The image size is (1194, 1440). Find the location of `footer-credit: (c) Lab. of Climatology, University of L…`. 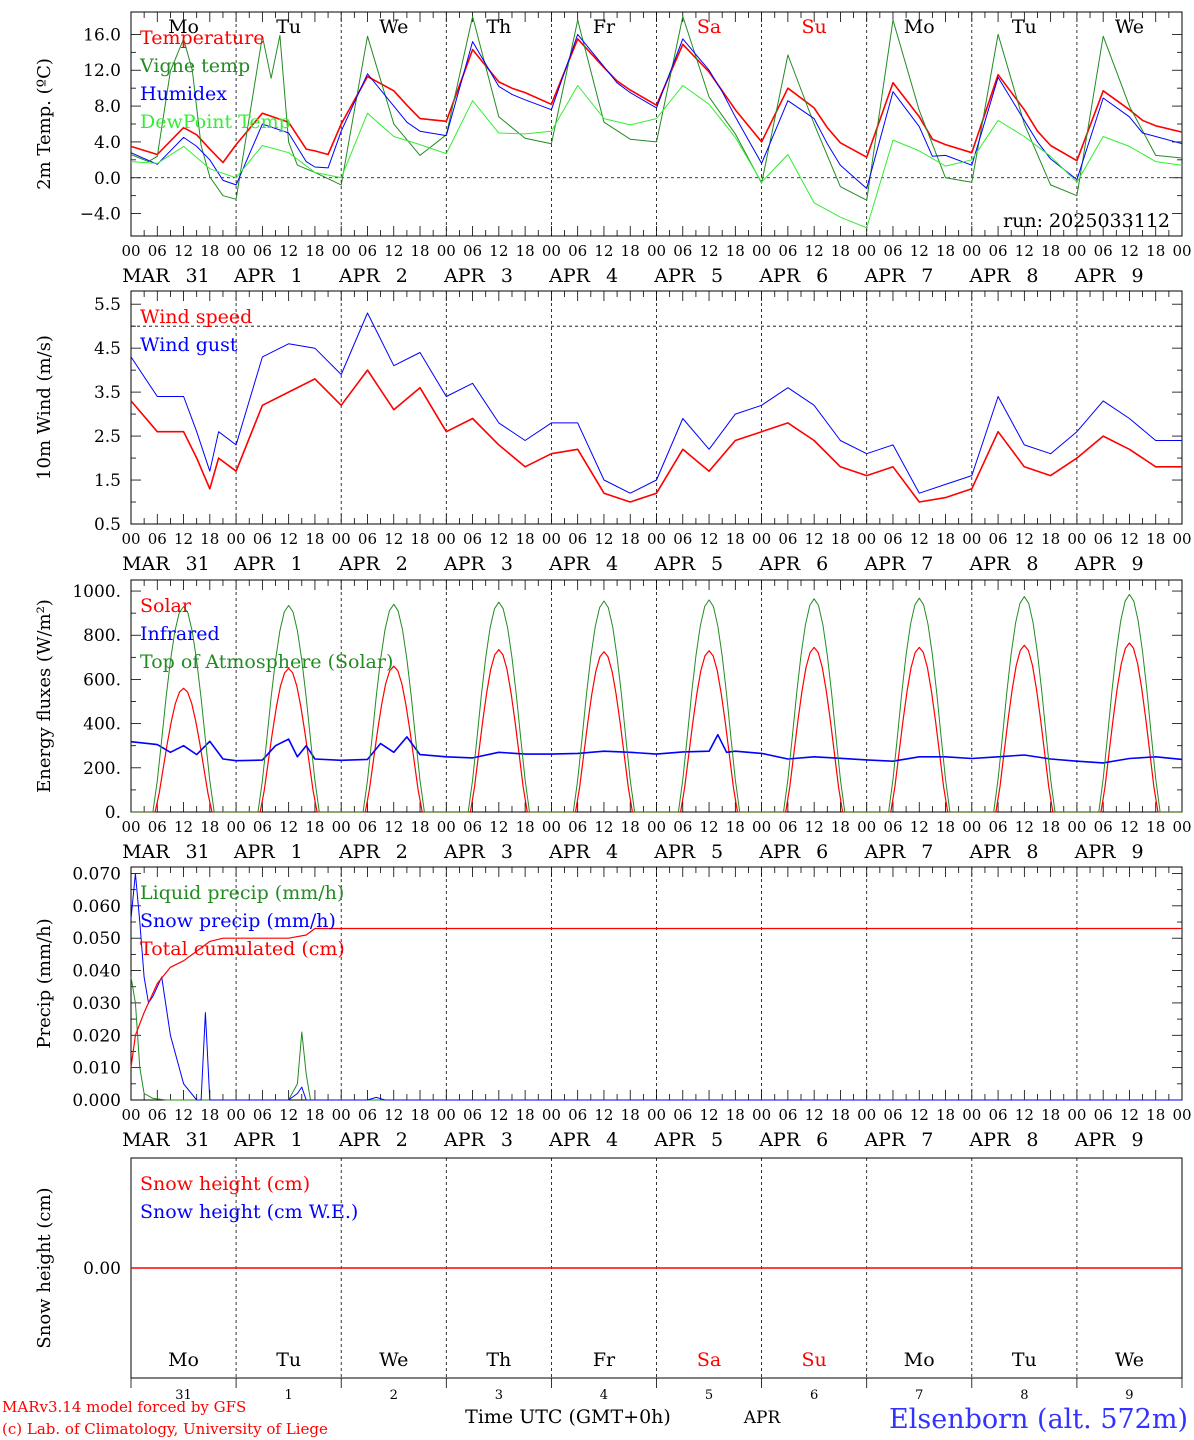

footer-credit: (c) Lab. of Climatology, University of L… is located at coordinates (165, 1429).